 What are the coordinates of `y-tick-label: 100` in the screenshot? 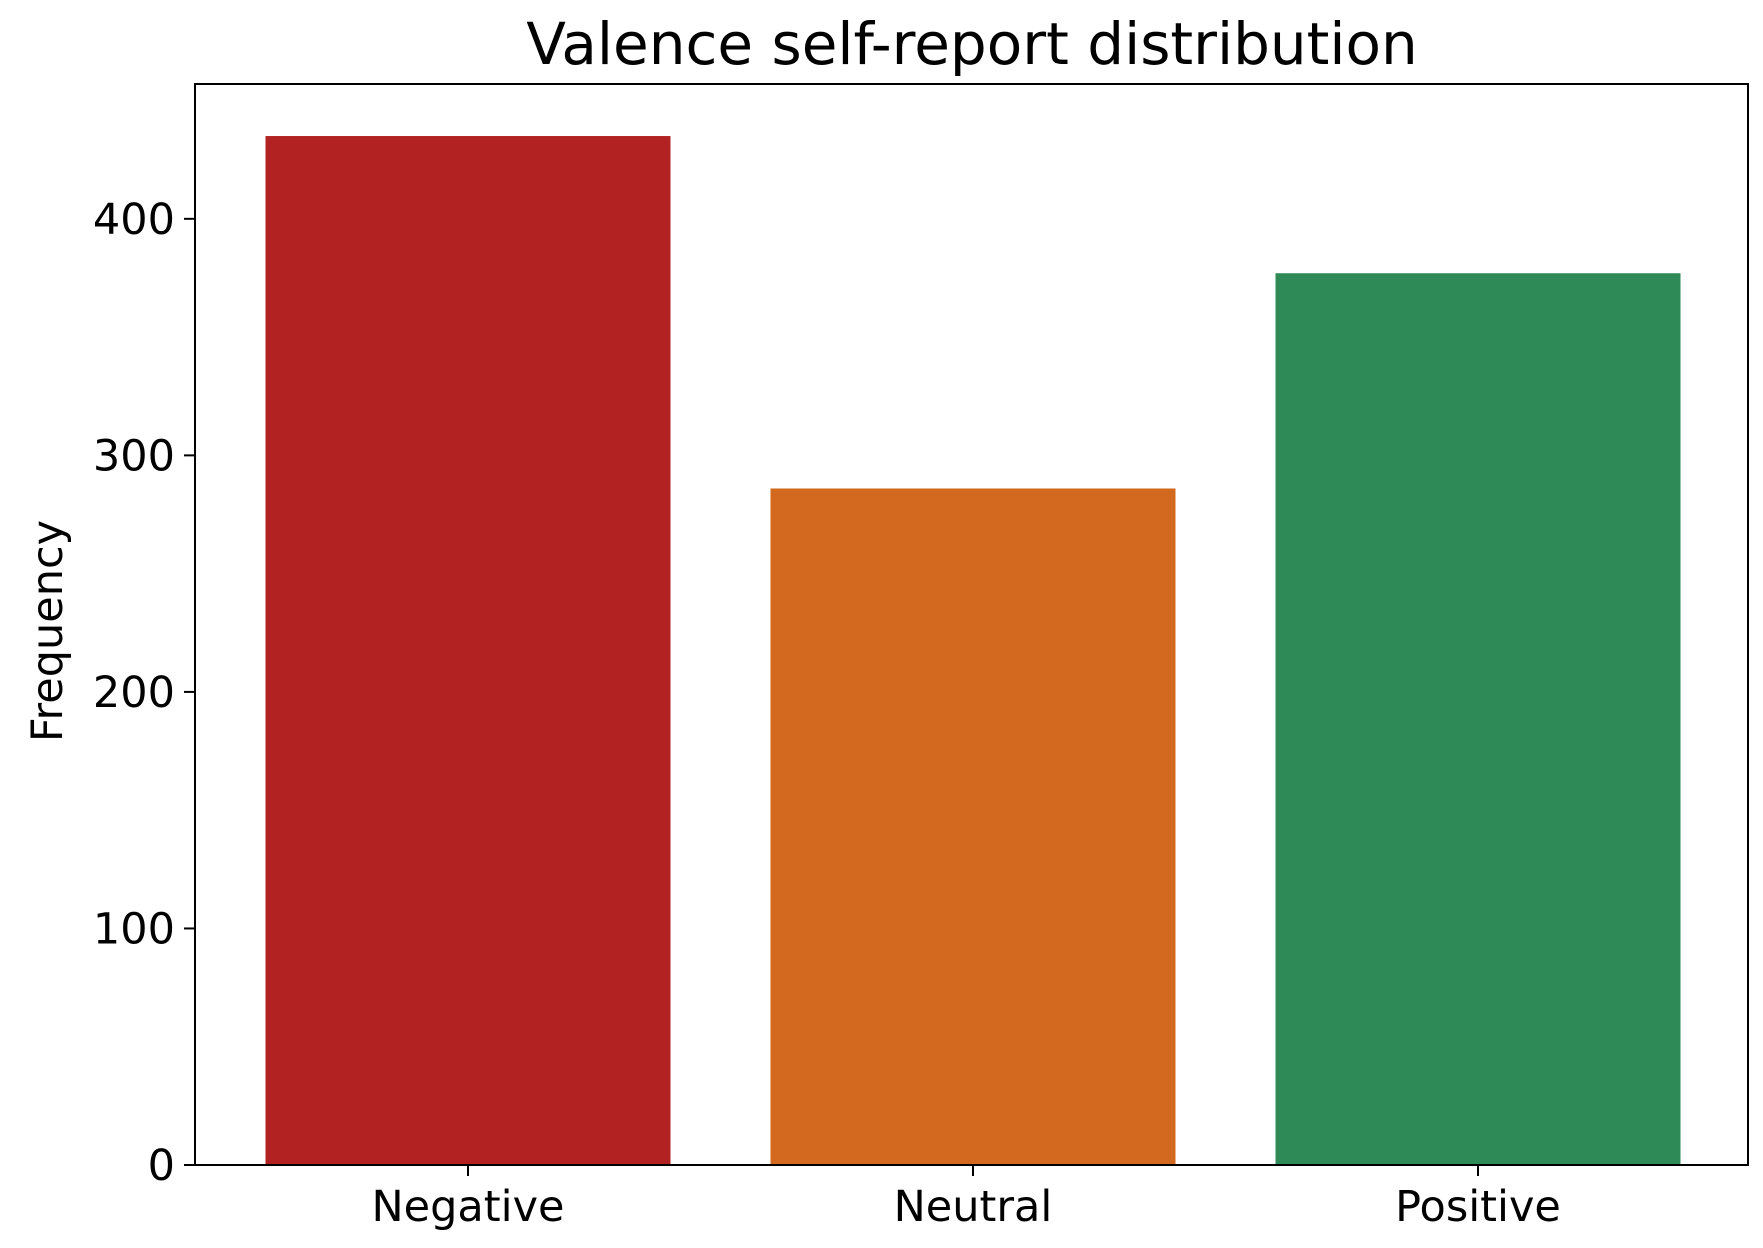 It's located at (134, 930).